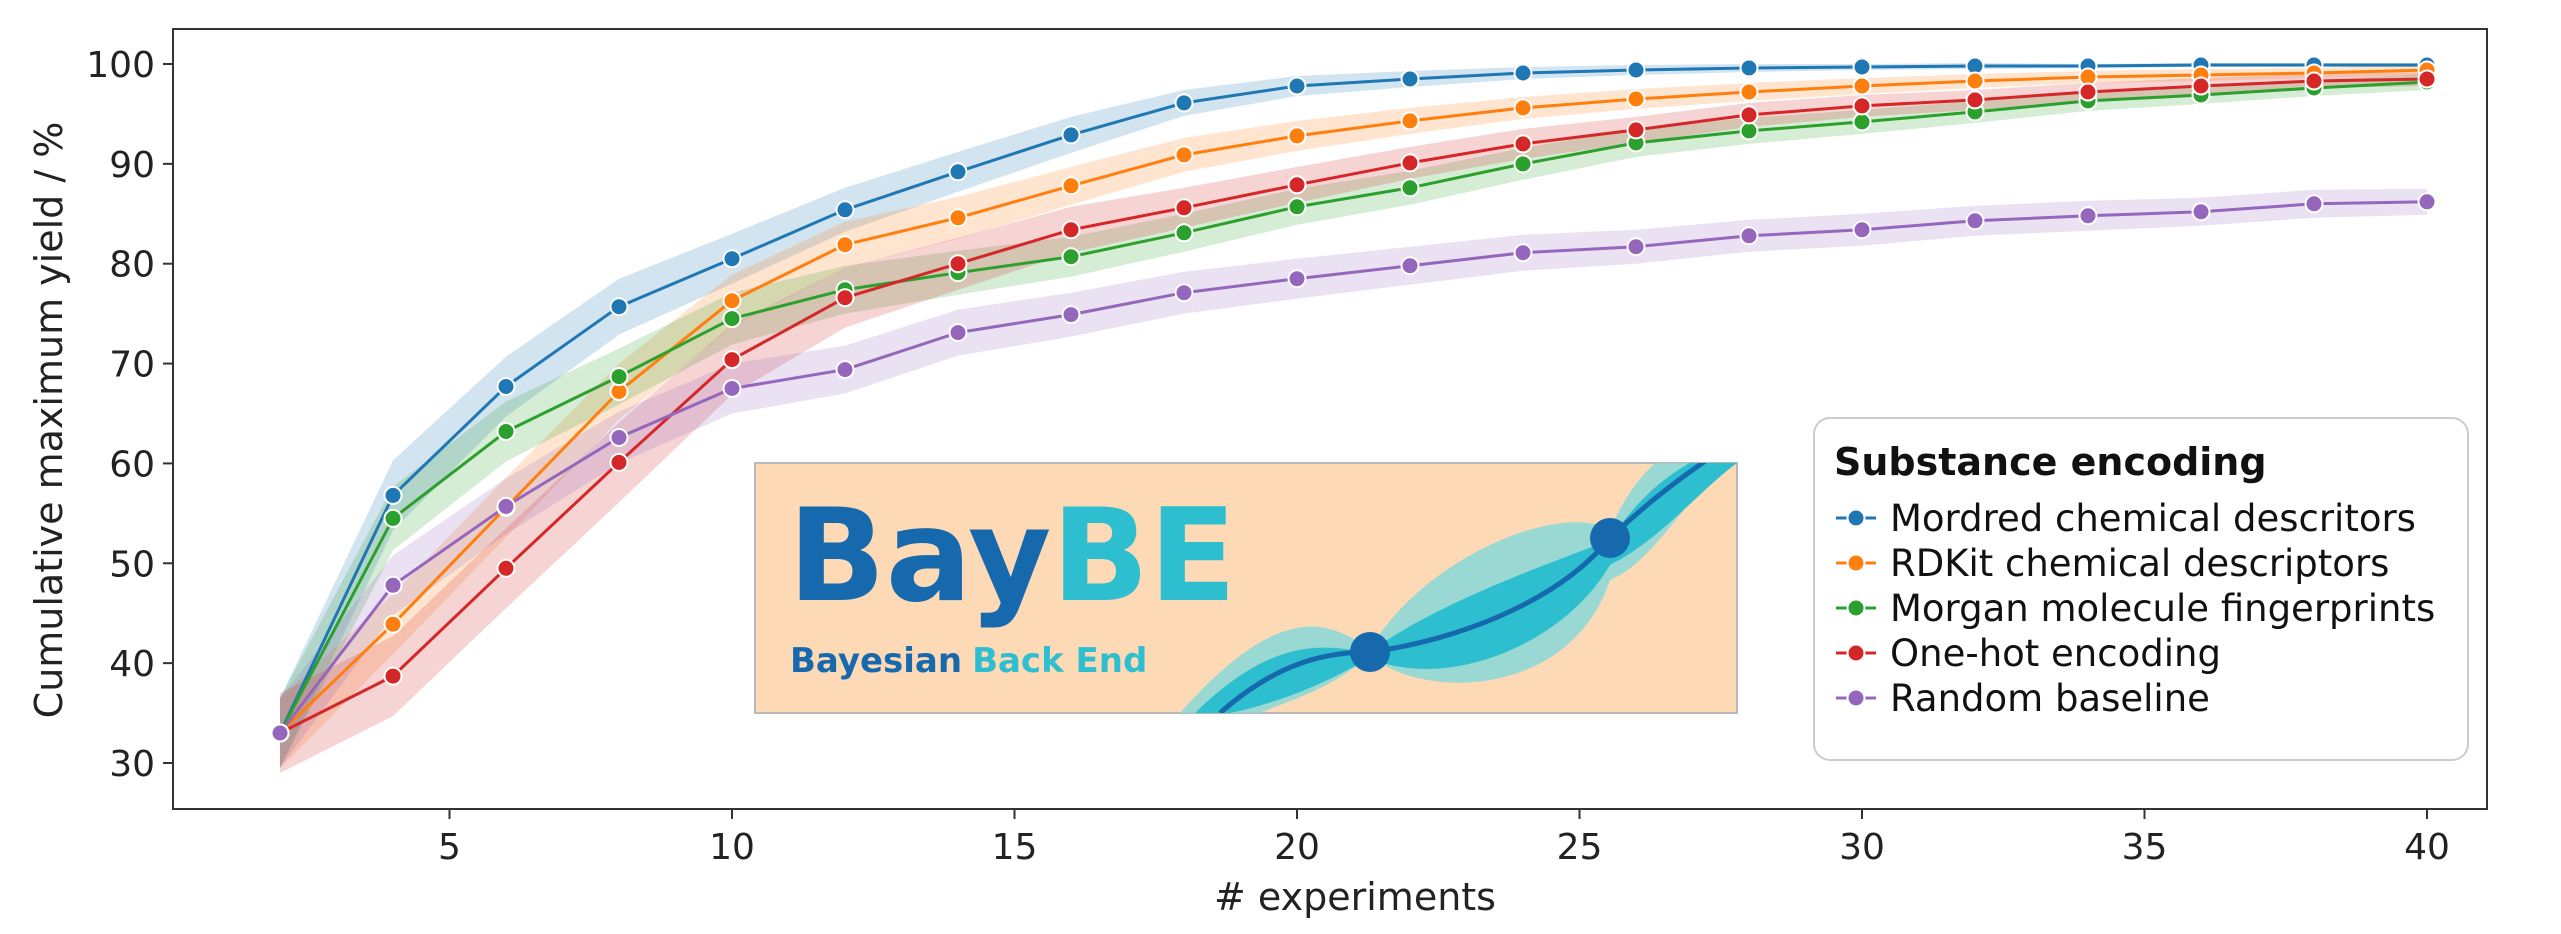 The image size is (2561, 934). Describe the element at coordinates (1580, 847) in the screenshot. I see `x-tick-label-25: 25` at that location.